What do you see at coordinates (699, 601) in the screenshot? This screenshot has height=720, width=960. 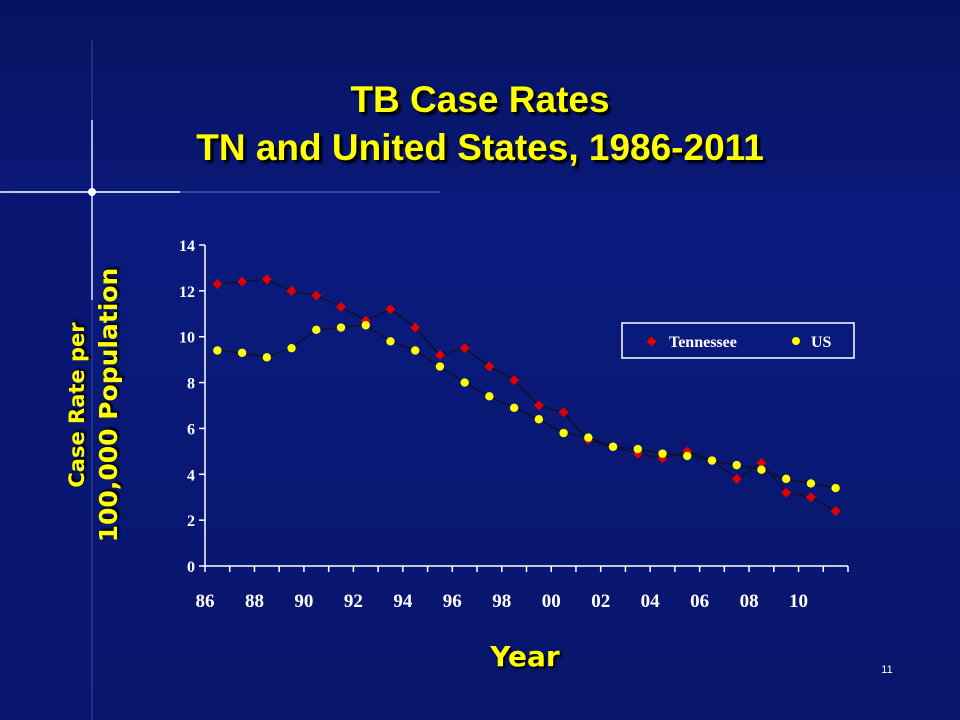 I see `x-tick-label: 06` at bounding box center [699, 601].